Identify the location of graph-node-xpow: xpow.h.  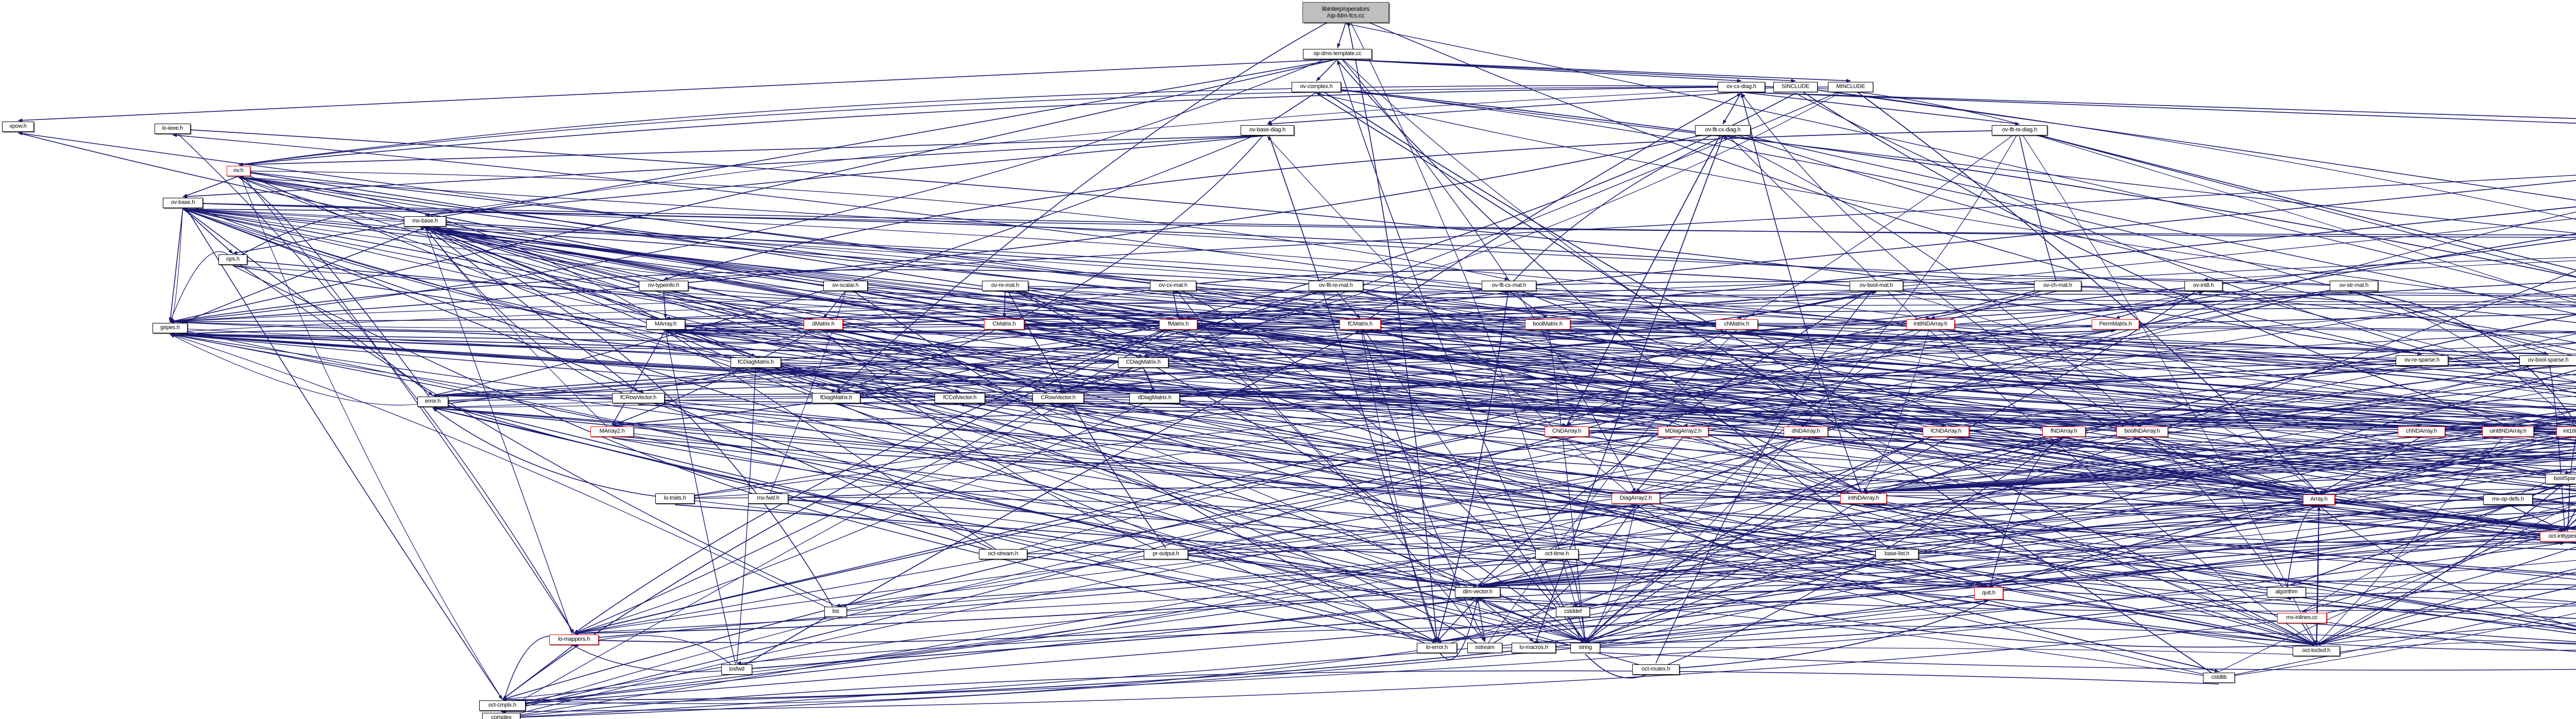
(18, 127).